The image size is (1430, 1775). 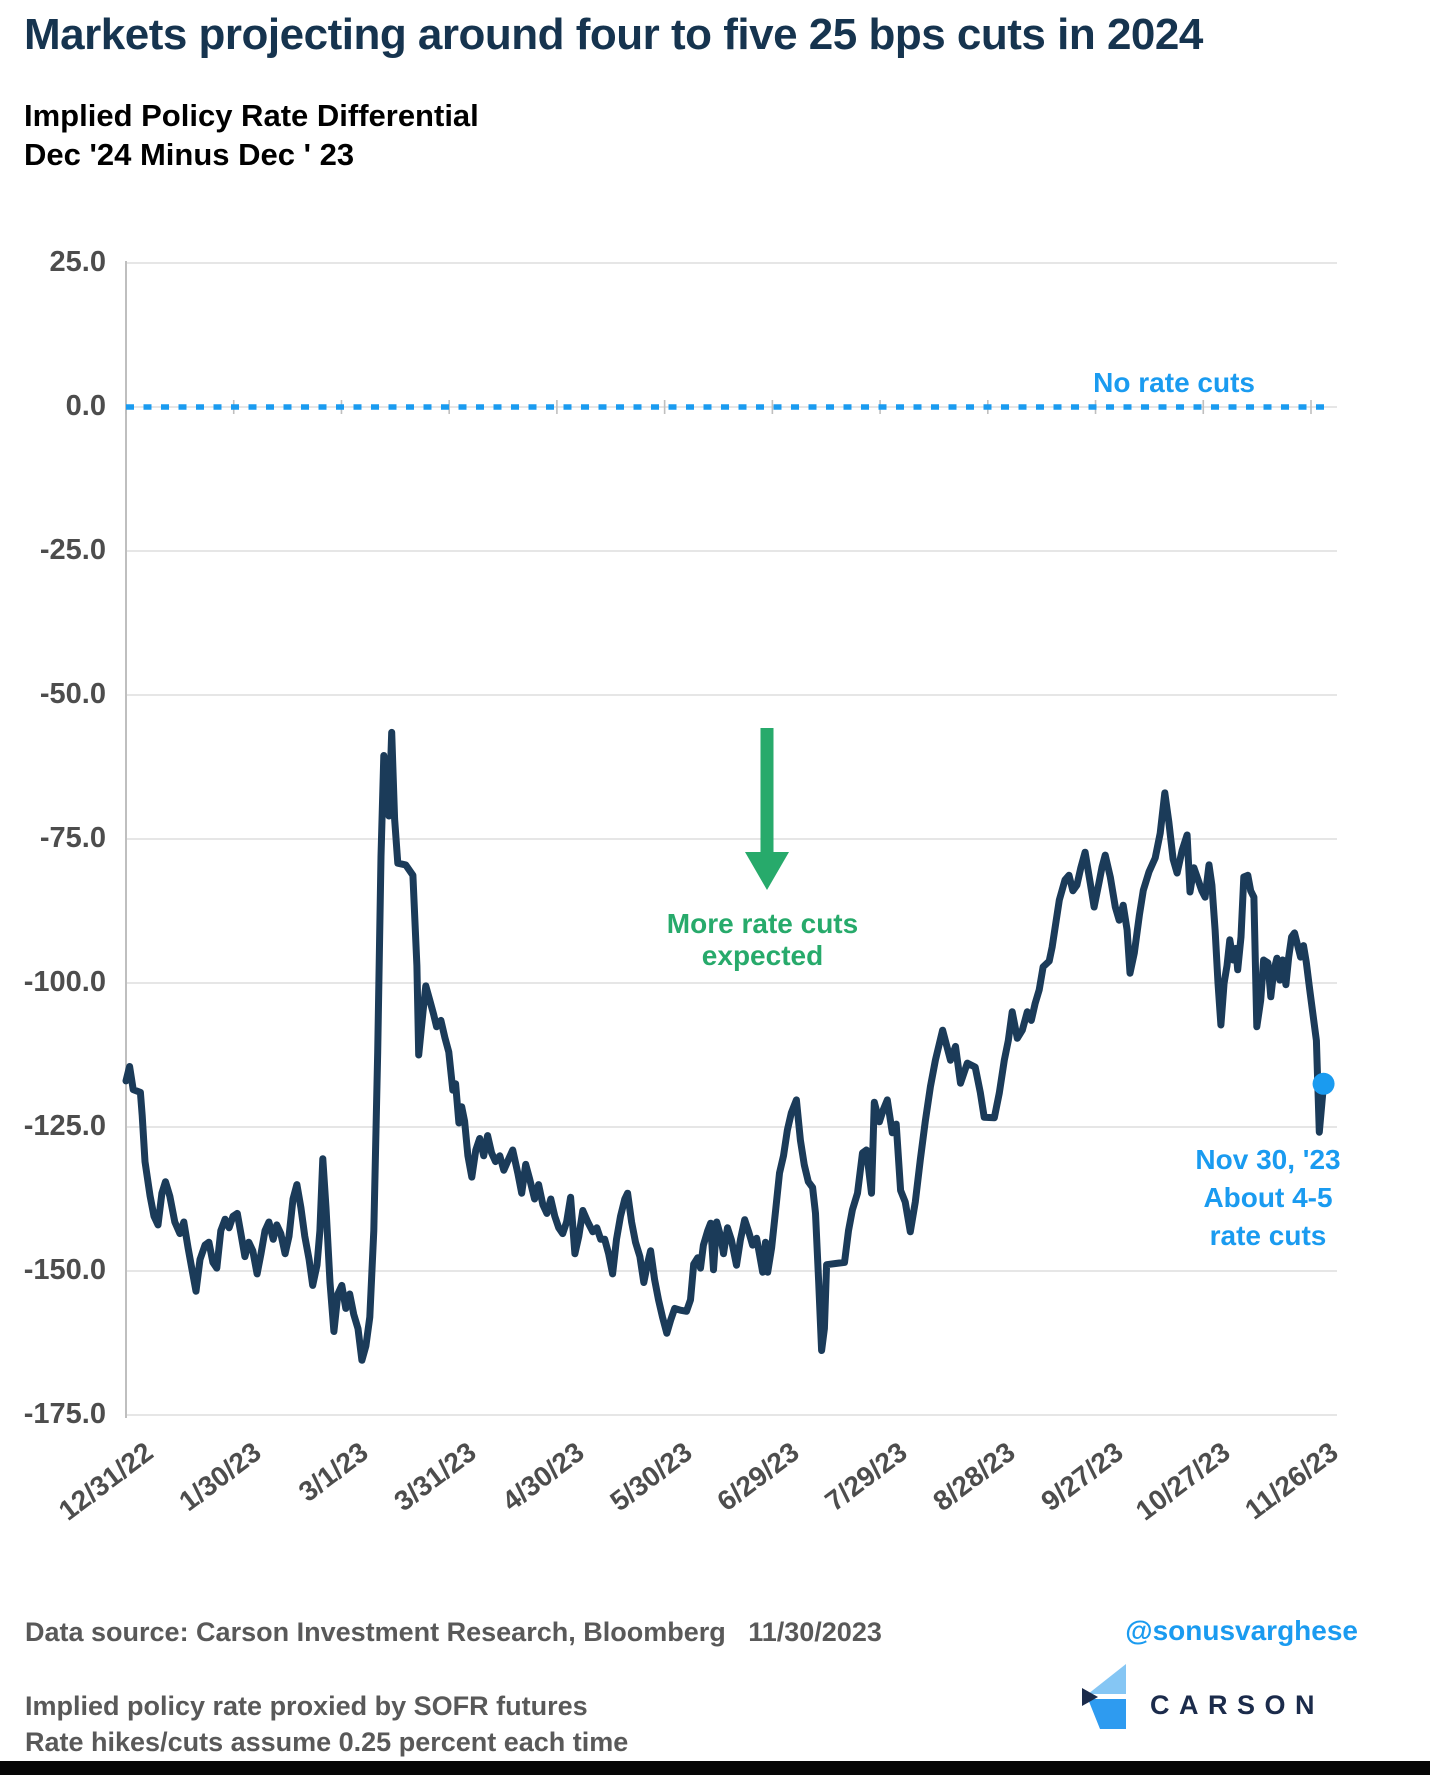 What do you see at coordinates (1237, 1705) in the screenshot?
I see `carson-wordmark: CARSON` at bounding box center [1237, 1705].